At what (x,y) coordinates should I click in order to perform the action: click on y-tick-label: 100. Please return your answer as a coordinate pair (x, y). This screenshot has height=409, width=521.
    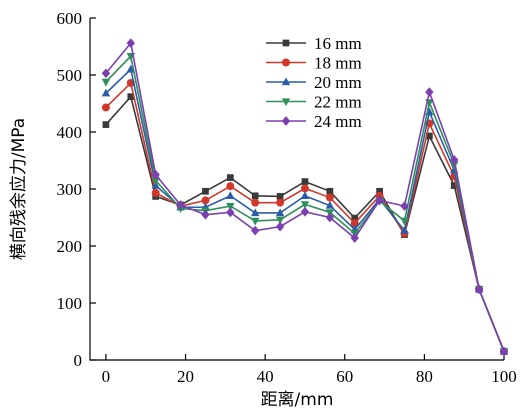
    Looking at the image, I should click on (70, 303).